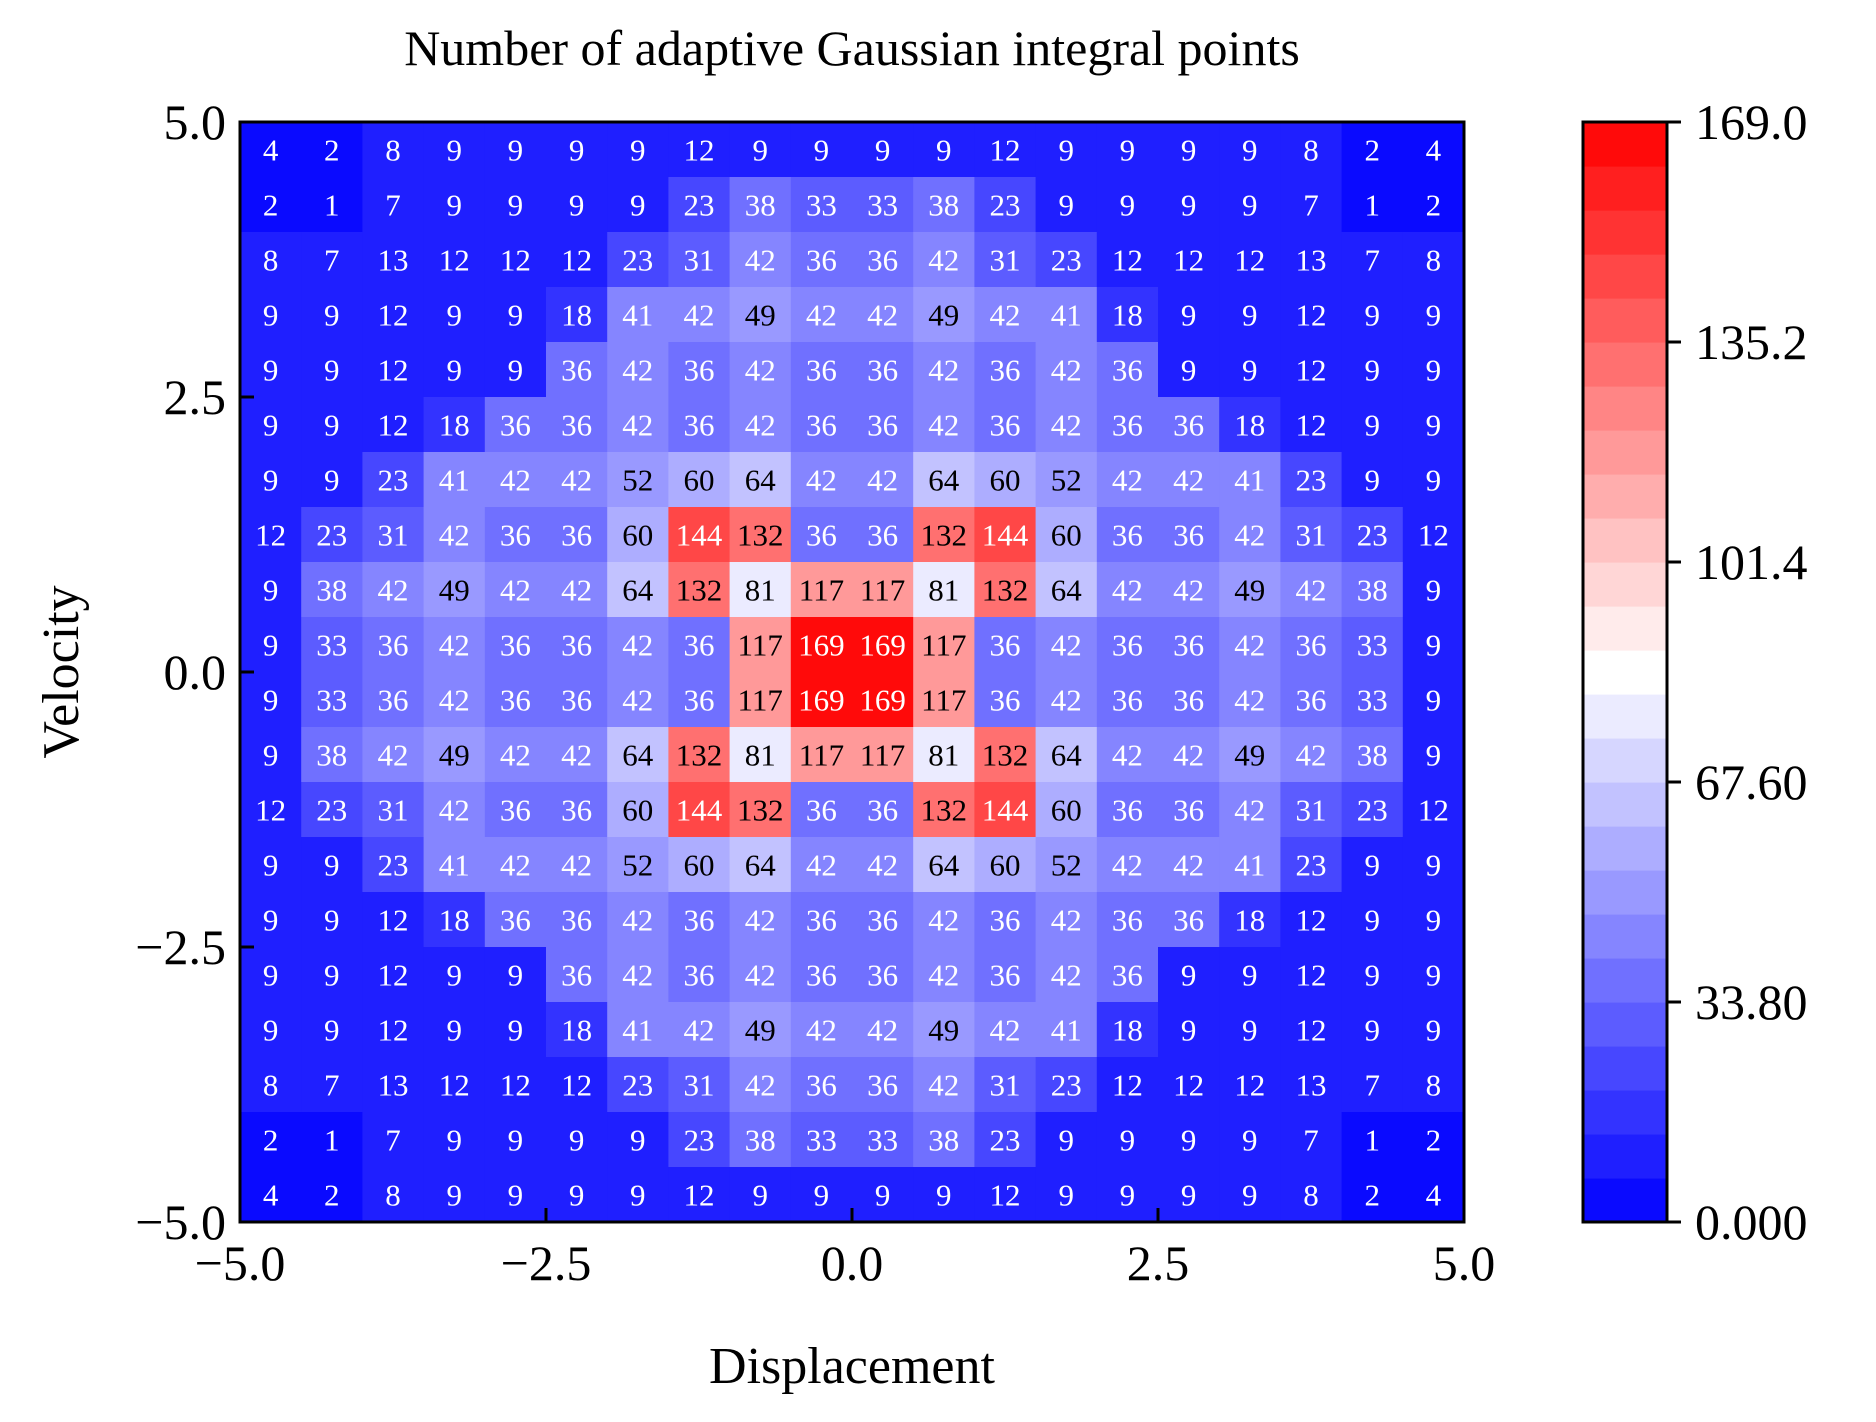 This screenshot has width=1876, height=1422. What do you see at coordinates (393, 150) in the screenshot?
I see `heatmap-cell-label: 8` at bounding box center [393, 150].